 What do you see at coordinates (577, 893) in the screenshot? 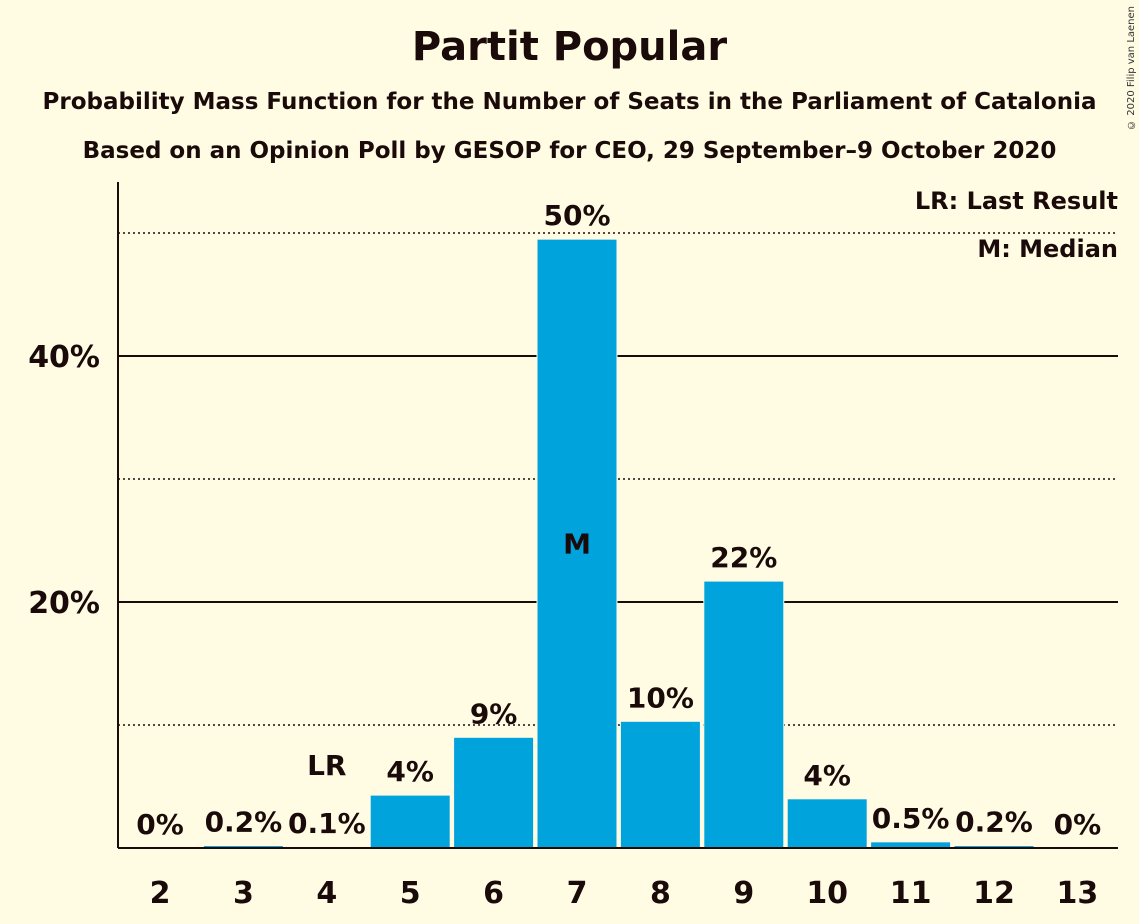
I see `x-tick-label: 7` at bounding box center [577, 893].